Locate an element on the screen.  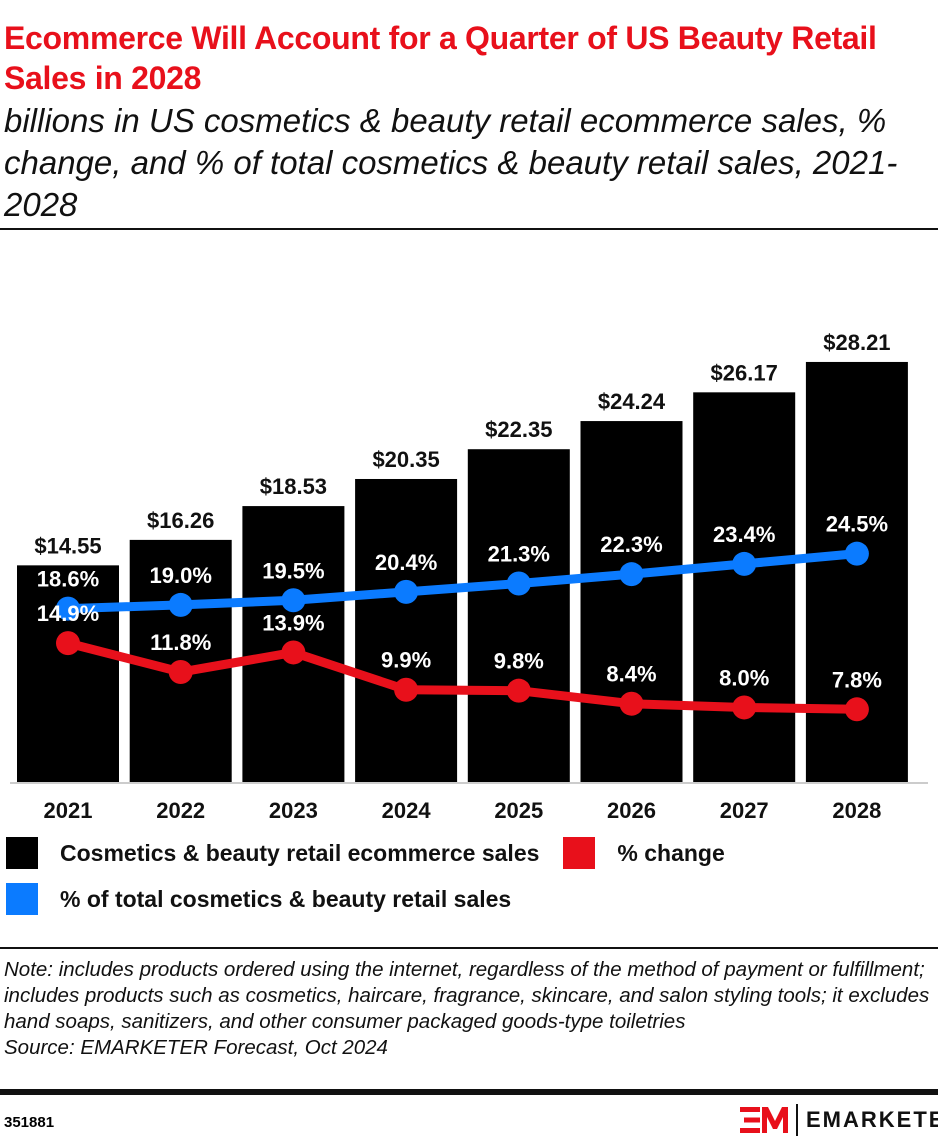
change-point-2027 is located at coordinates (744, 707).